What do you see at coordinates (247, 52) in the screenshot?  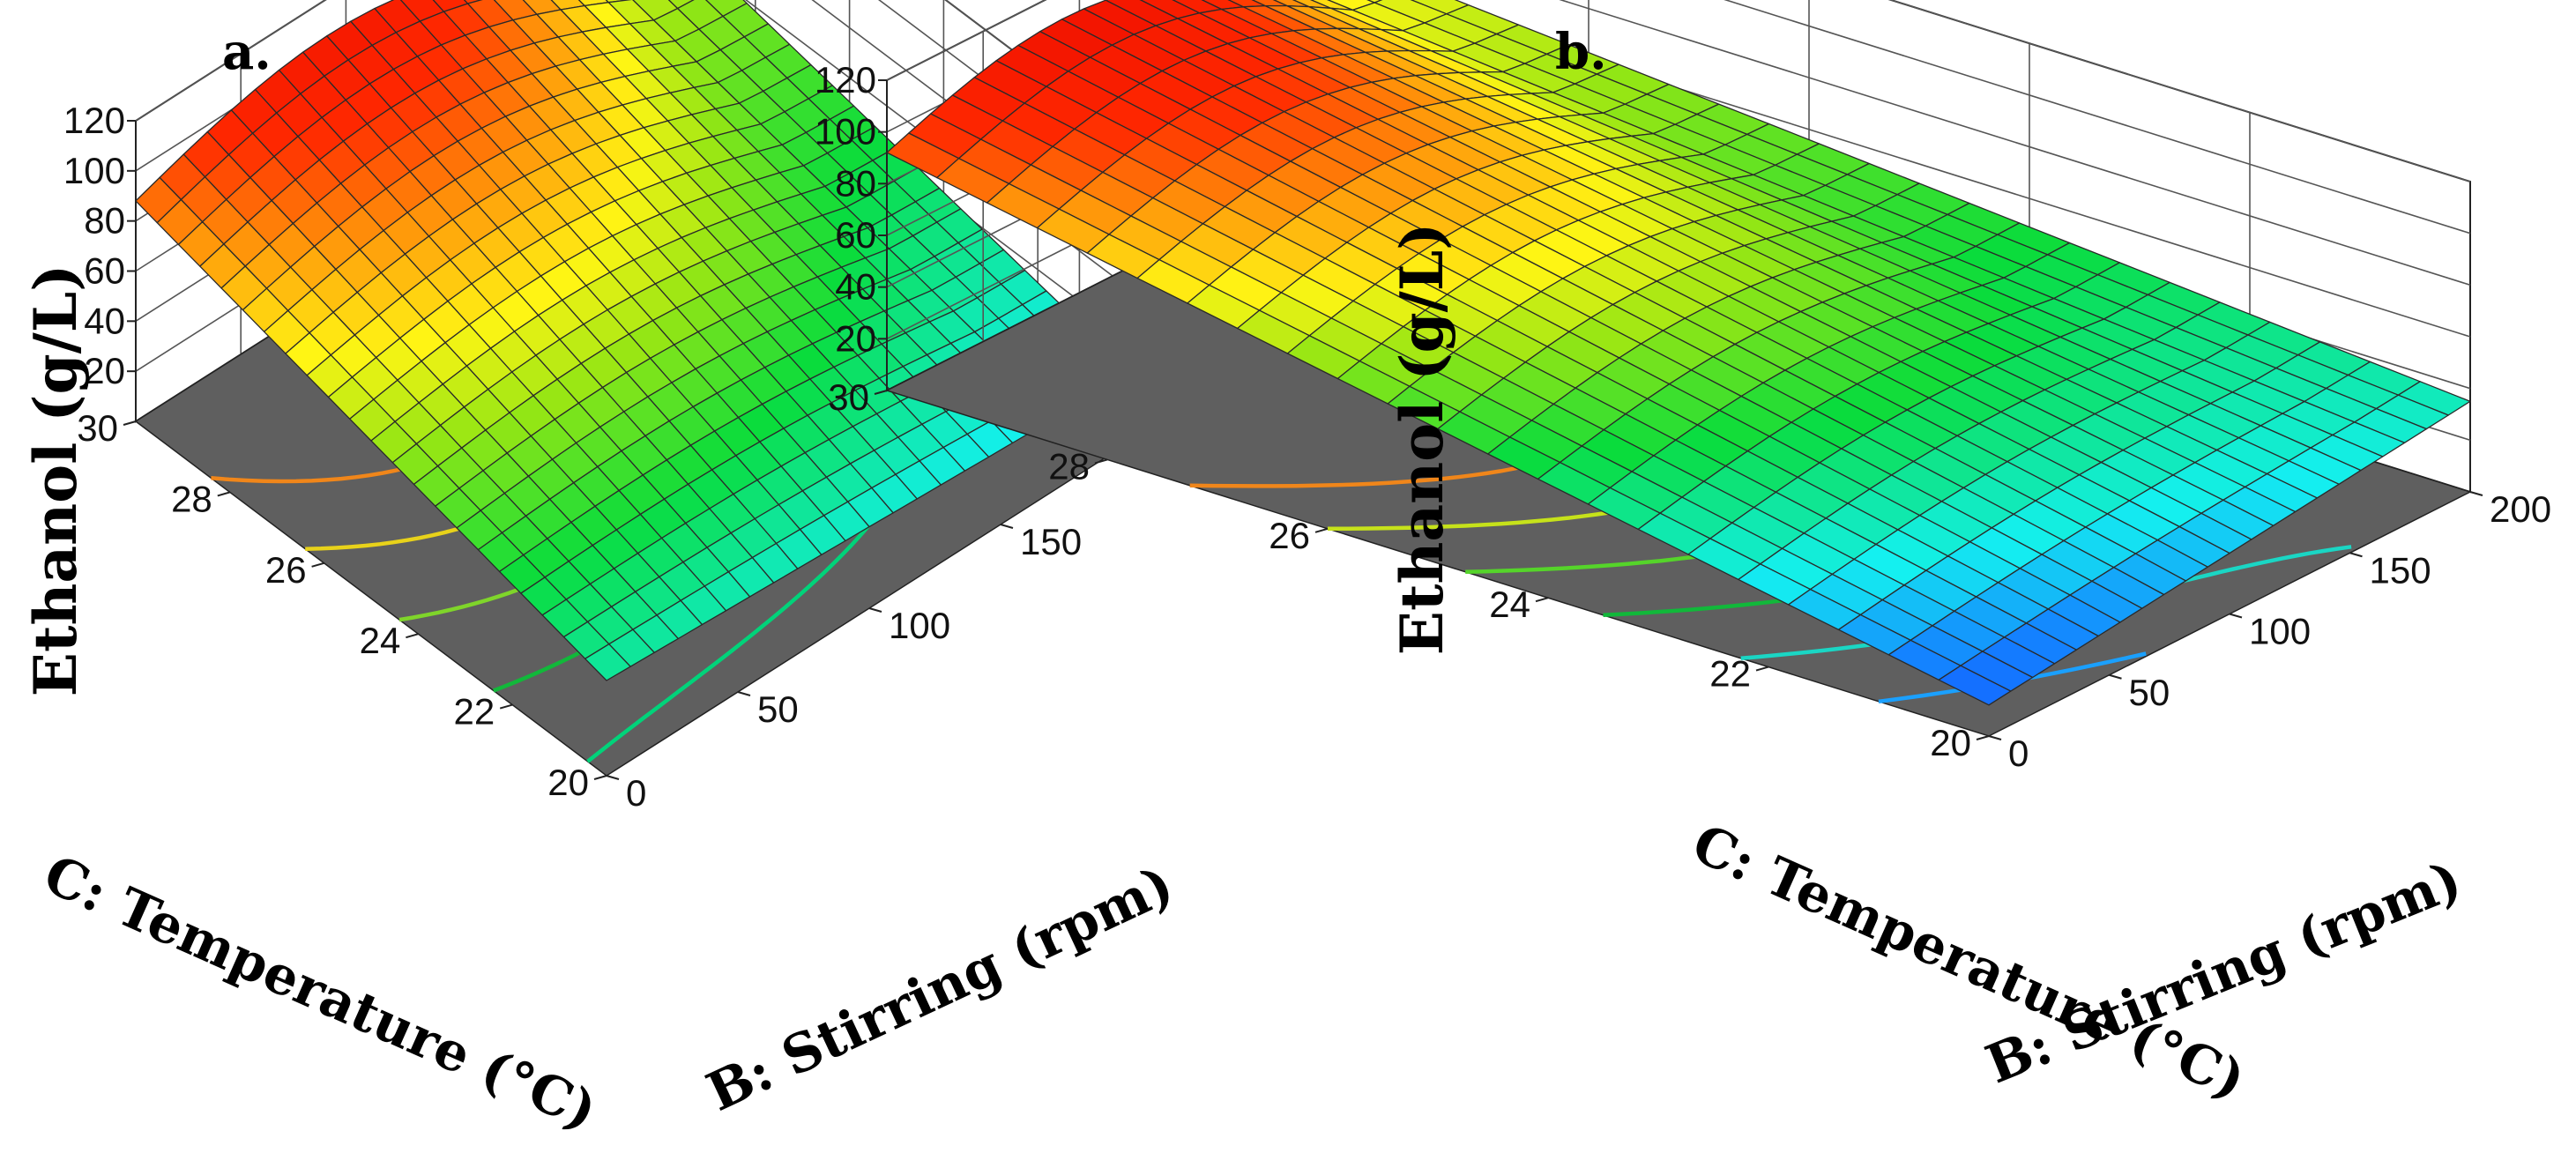 I see `panel-label: a.` at bounding box center [247, 52].